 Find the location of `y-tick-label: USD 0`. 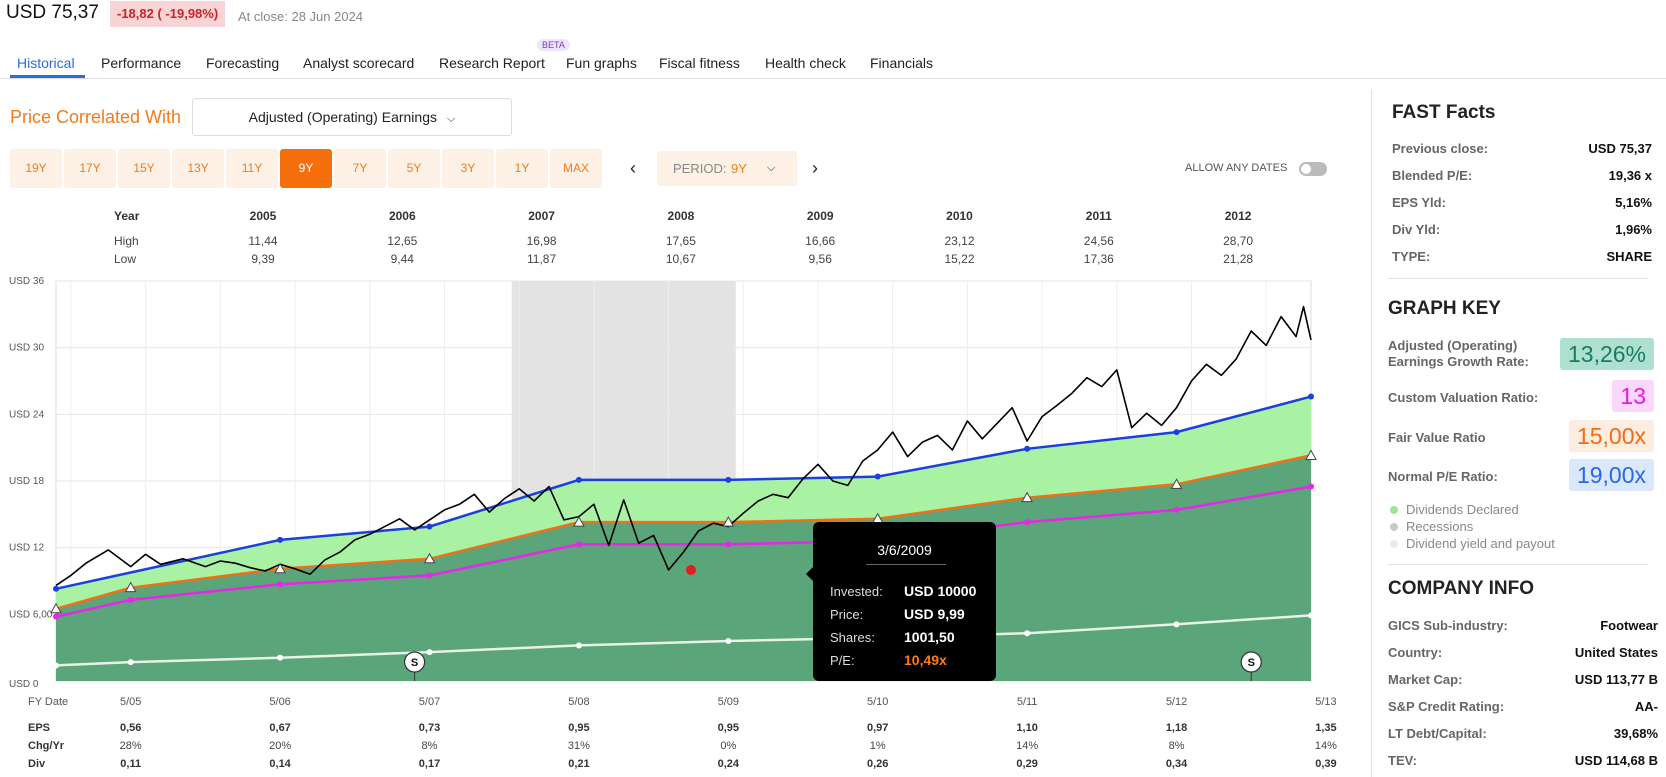

y-tick-label: USD 0 is located at coordinates (24, 684).